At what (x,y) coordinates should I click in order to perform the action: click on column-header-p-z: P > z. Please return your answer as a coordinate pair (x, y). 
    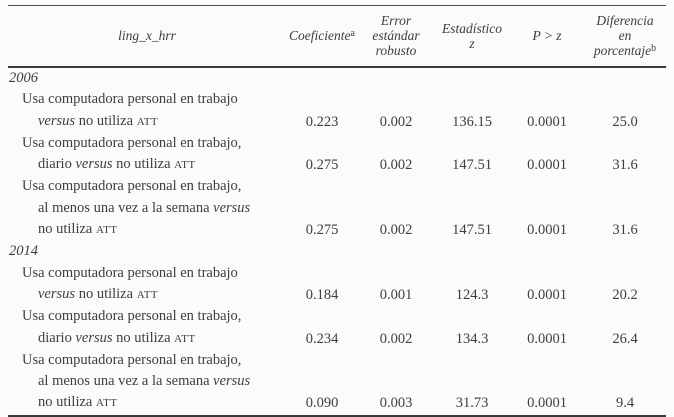
    Looking at the image, I should click on (547, 36).